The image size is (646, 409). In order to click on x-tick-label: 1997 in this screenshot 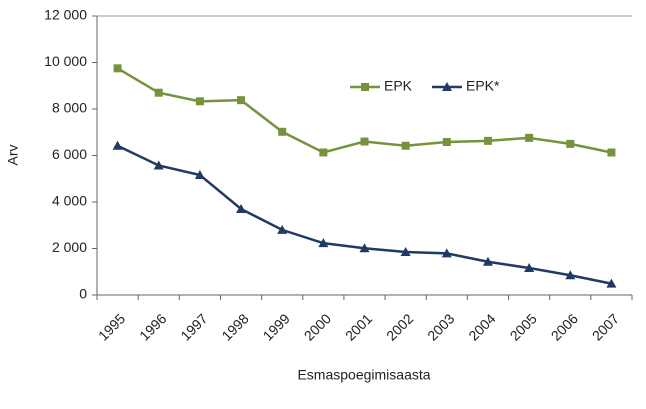, I will do `click(193, 326)`.